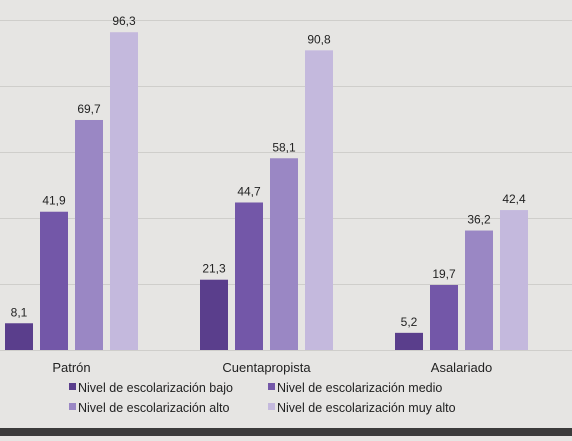  I want to click on data-label: 8,1, so click(19, 312).